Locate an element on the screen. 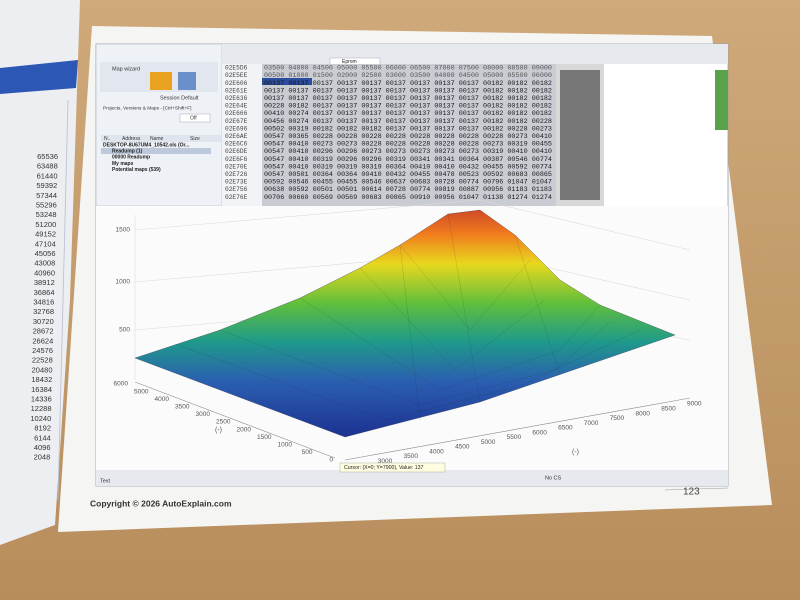  left-column-line is located at coordinates (63, 300).